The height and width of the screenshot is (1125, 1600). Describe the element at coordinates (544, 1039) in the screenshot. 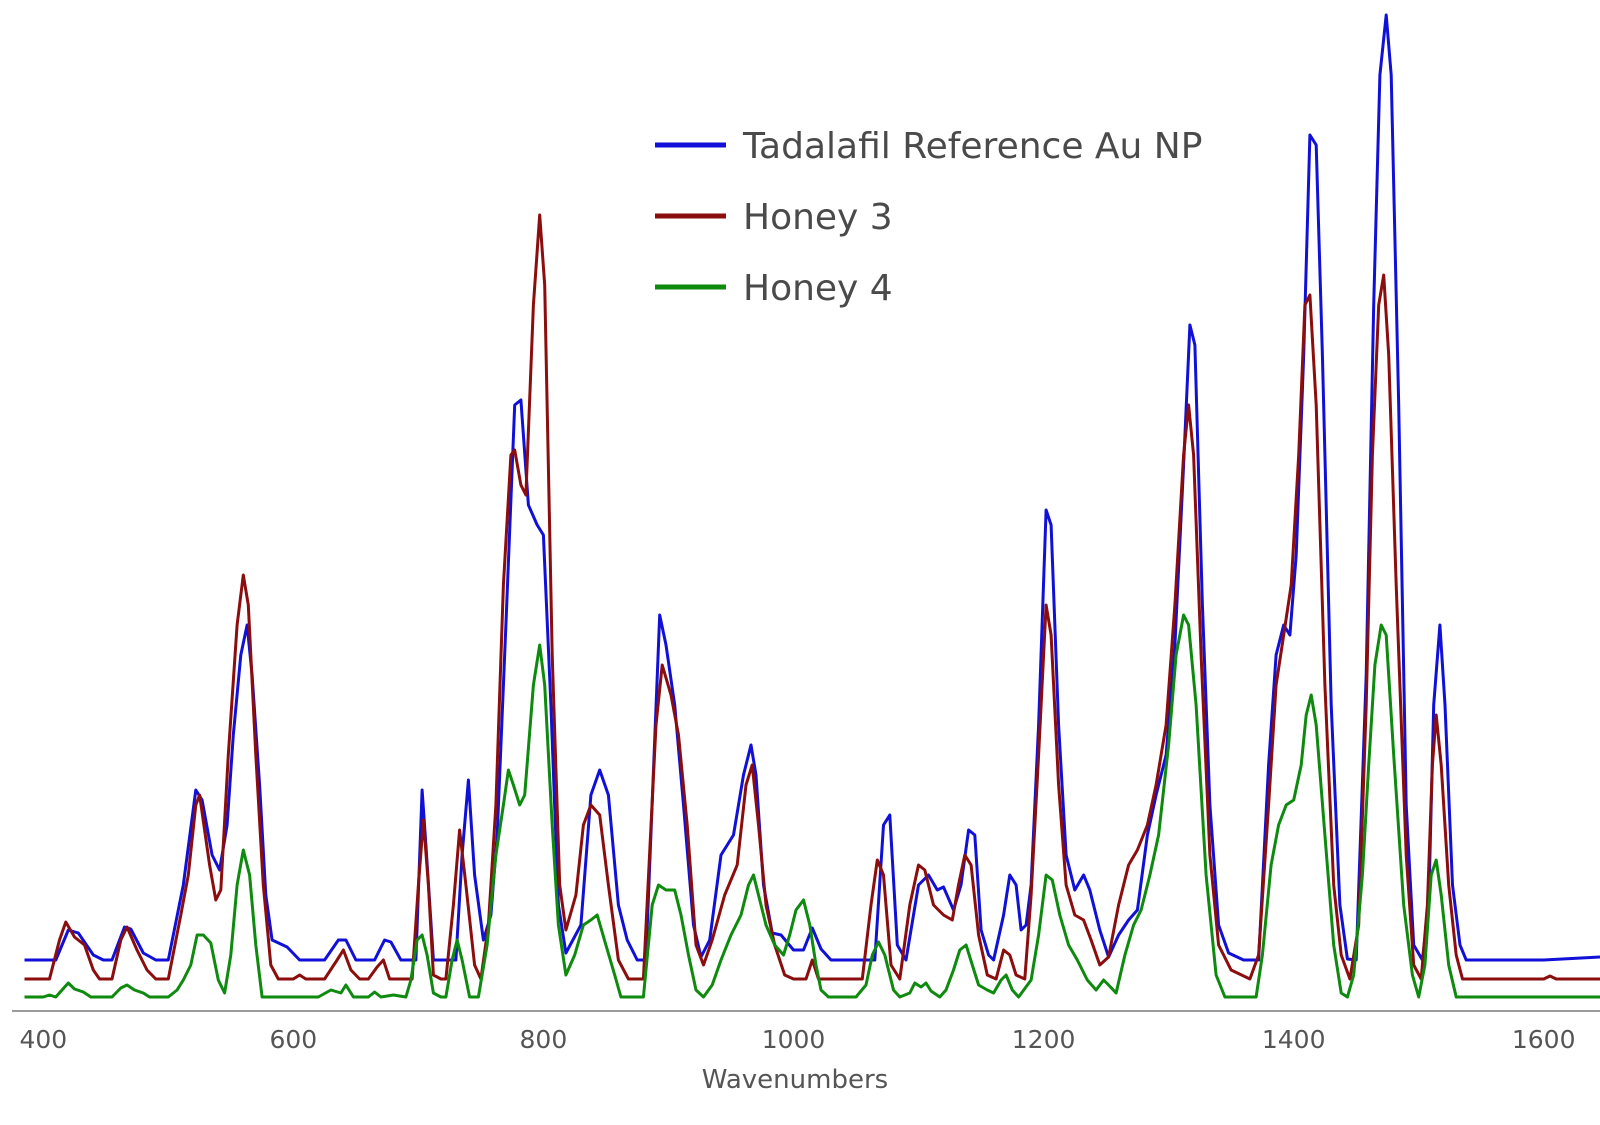

I see `x-tick-label: 800` at that location.